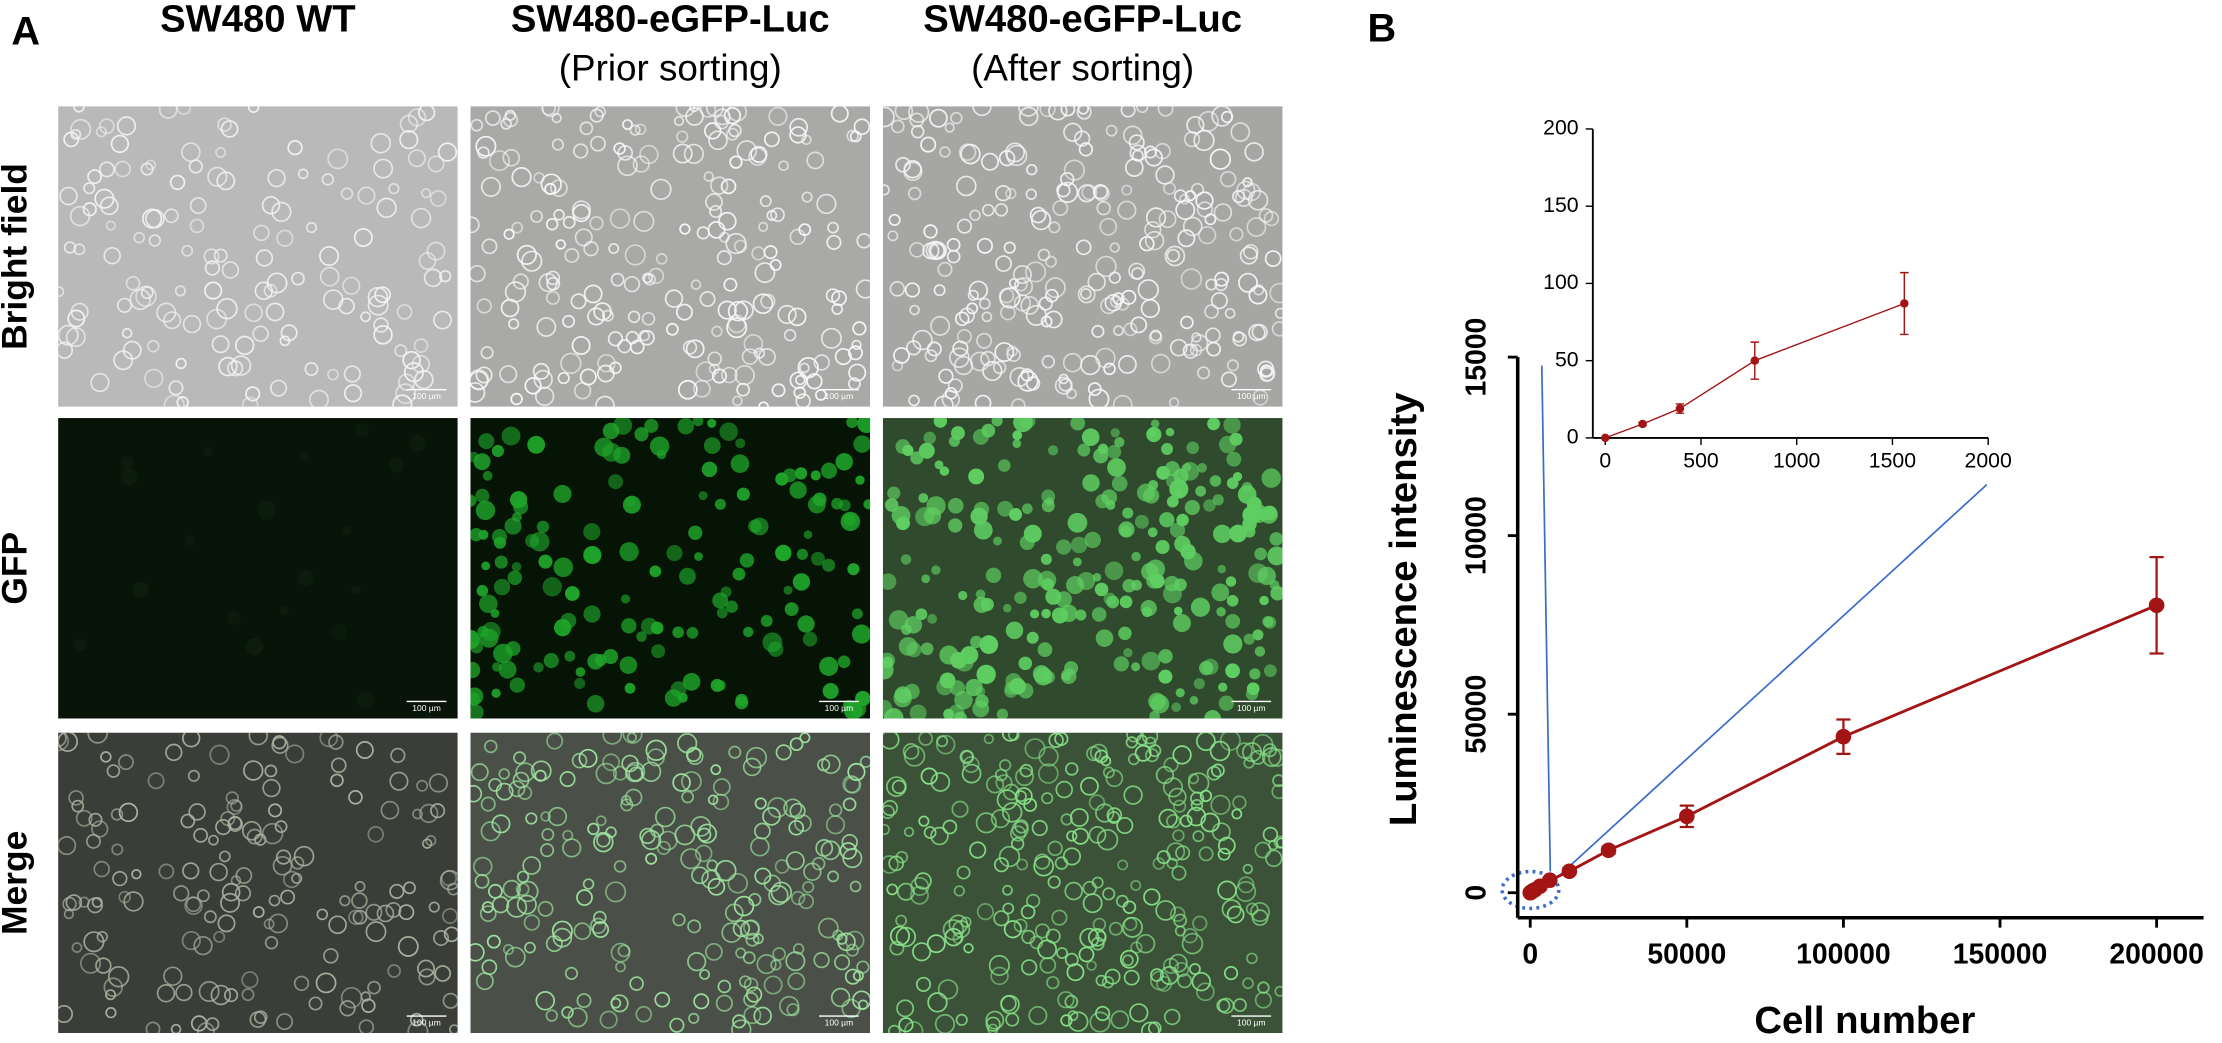 This screenshot has width=2222, height=1043. I want to click on y-tick-label: 0, so click(1477, 893).